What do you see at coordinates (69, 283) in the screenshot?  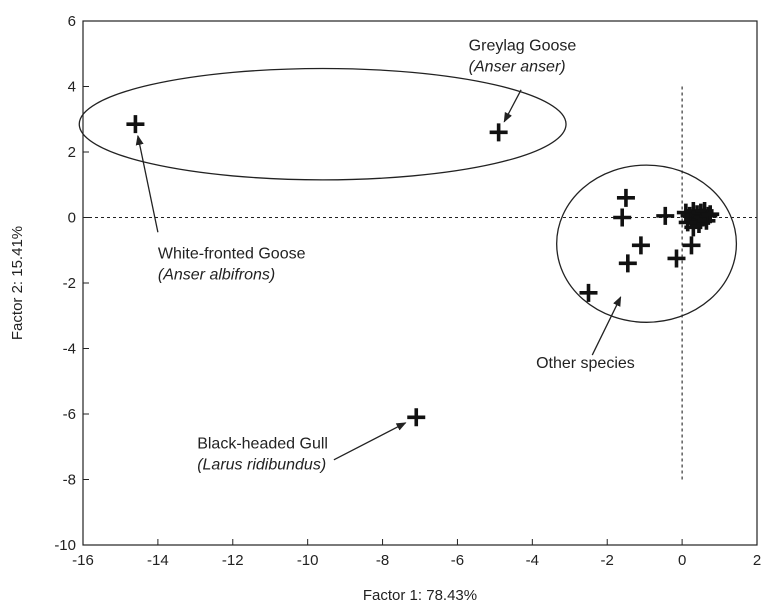 I see `y-tick-label: -2` at bounding box center [69, 283].